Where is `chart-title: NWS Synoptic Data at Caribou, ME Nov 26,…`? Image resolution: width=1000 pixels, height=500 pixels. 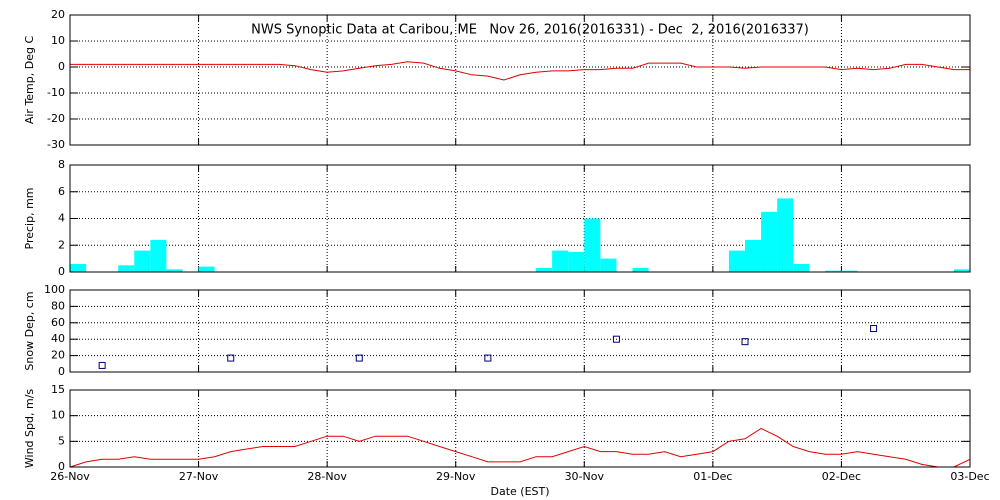 chart-title: NWS Synoptic Data at Caribou, ME Nov 26,… is located at coordinates (530, 30).